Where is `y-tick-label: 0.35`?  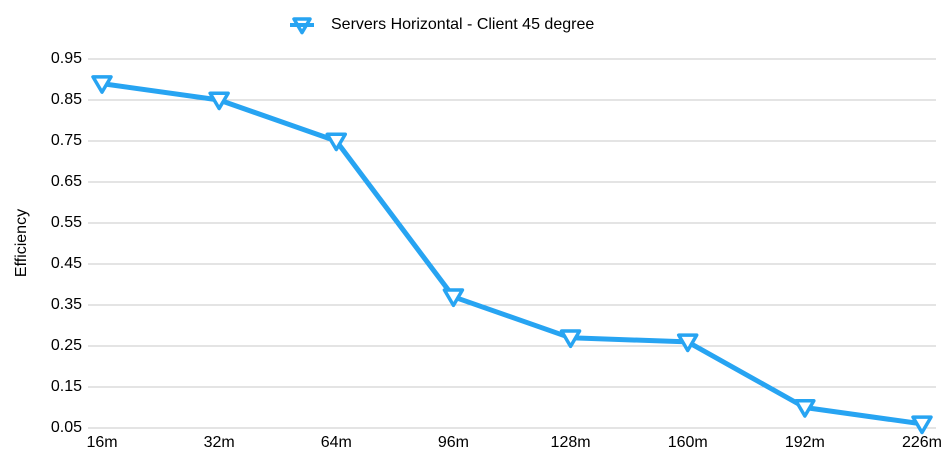 y-tick-label: 0.35 is located at coordinates (66, 304).